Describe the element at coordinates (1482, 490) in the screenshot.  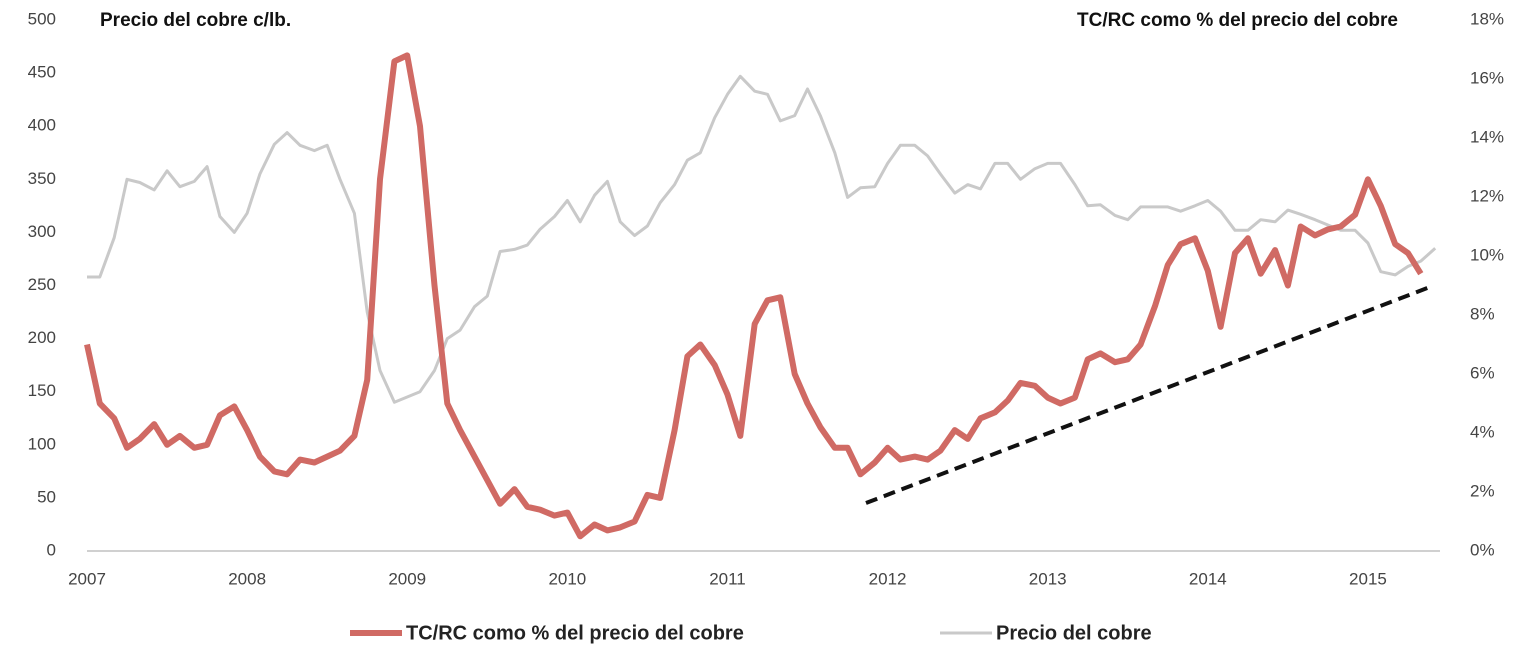
I see `y2-tick-label: 2%` at that location.